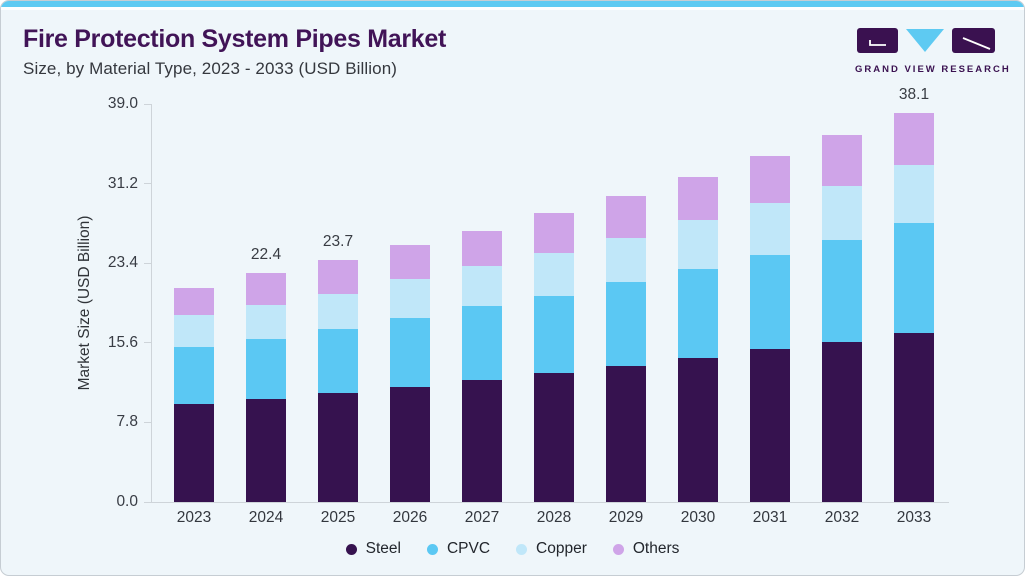 The image size is (1025, 576). I want to click on bar-segment-cpvc-2033, so click(914, 278).